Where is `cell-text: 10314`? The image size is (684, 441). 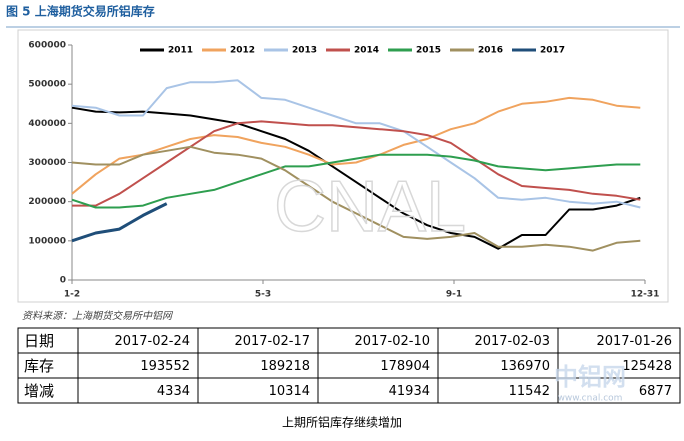
cell-text: 10314 is located at coordinates (289, 391).